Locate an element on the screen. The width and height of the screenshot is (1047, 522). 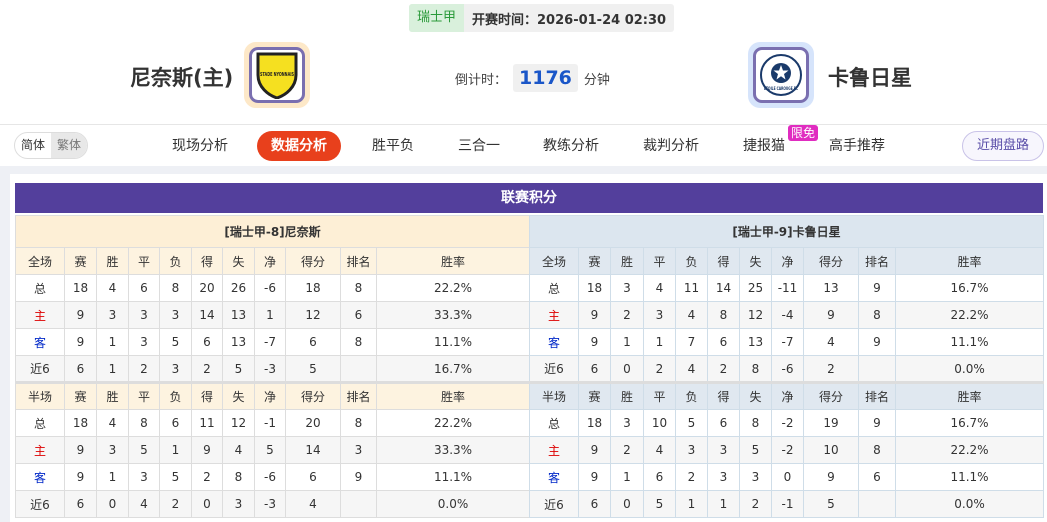
team-header: [瑞士甲-9]卡鲁日星 is located at coordinates (786, 231).